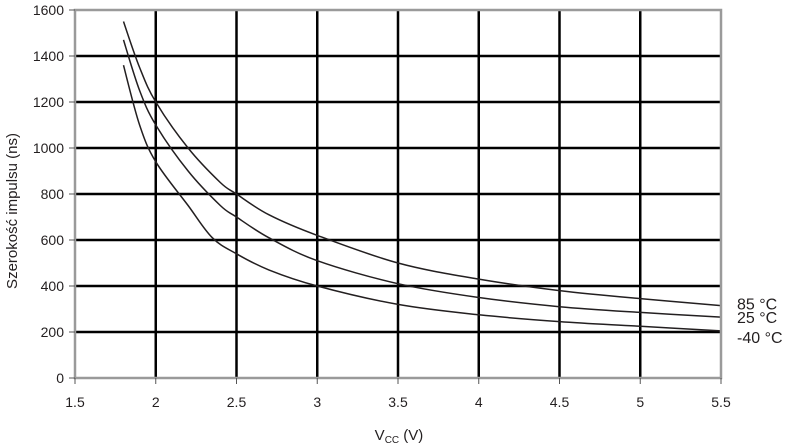  What do you see at coordinates (560, 402) in the screenshot?
I see `x-tick-label: 4.5` at bounding box center [560, 402].